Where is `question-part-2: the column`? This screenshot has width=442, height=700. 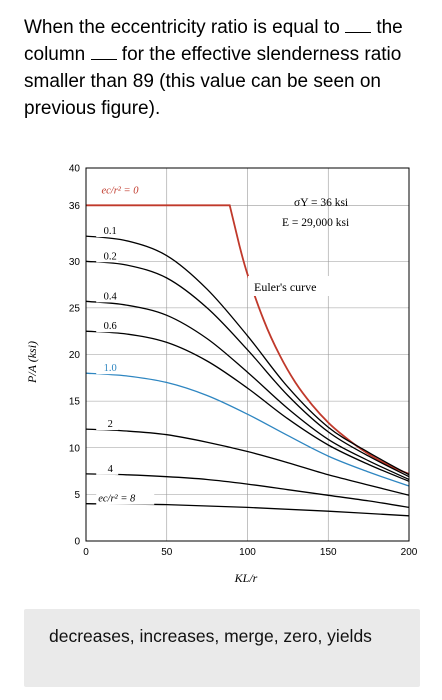 question-part-2: the column is located at coordinates (213, 41).